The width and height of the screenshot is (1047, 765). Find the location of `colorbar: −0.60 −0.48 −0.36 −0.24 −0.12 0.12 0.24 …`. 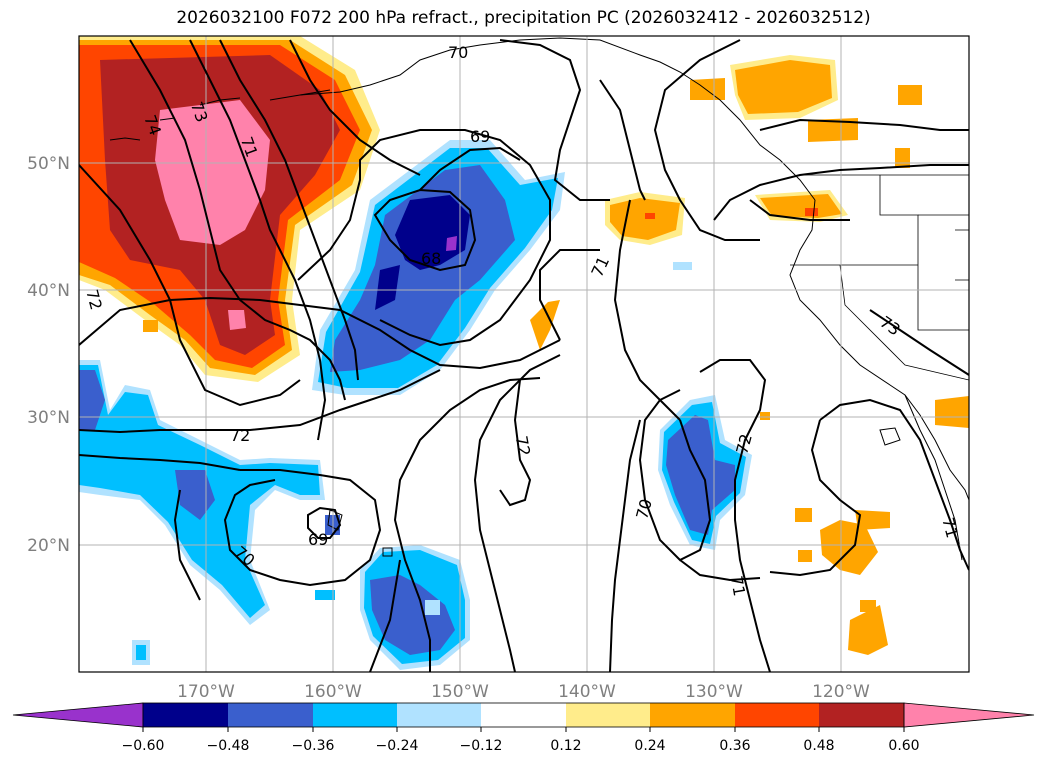

colorbar: −0.60 −0.48 −0.36 −0.24 −0.12 0.12 0.24 … is located at coordinates (523, 728).